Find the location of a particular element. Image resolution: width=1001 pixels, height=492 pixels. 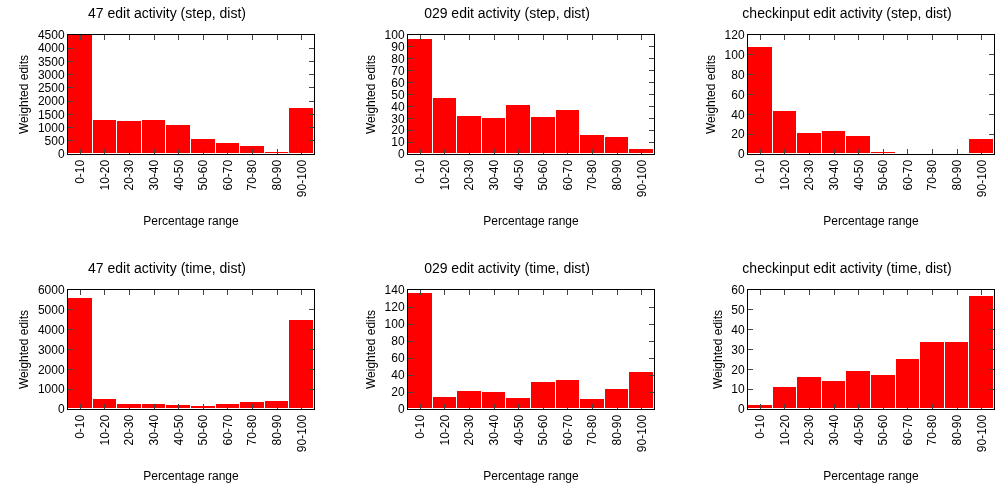

y-tick-label: 4500 is located at coordinates (51, 35).